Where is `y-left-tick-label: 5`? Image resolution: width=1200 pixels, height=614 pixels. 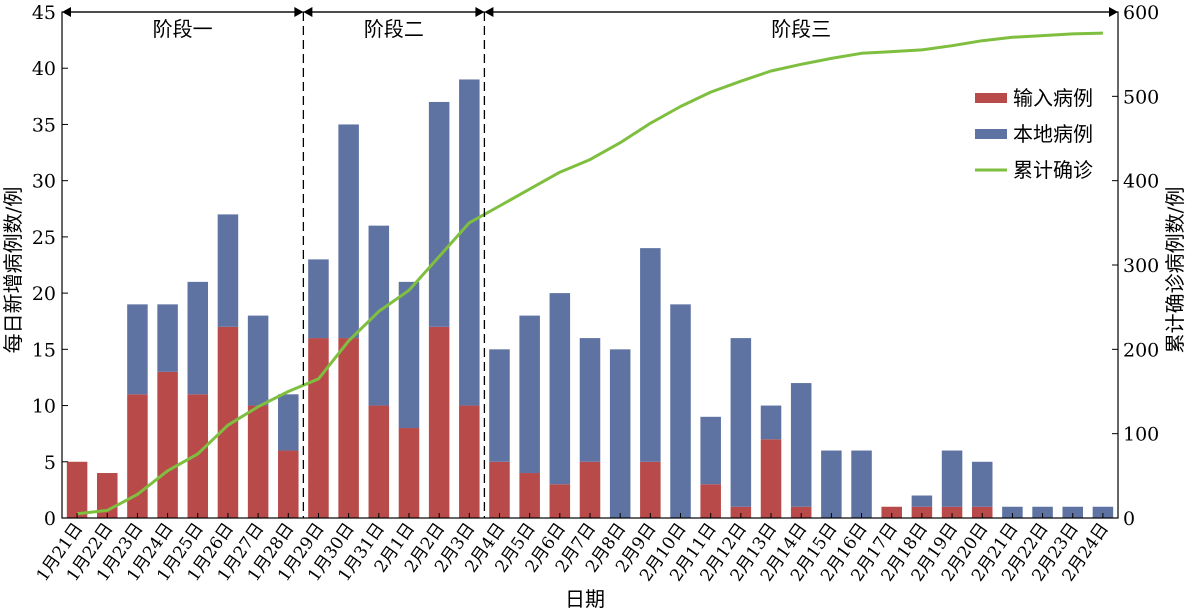 y-left-tick-label: 5 is located at coordinates (50, 463).